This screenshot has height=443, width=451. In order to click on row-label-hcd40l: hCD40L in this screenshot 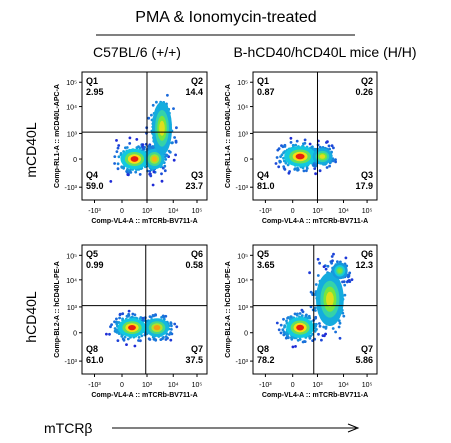, I will do `click(31, 317)`.